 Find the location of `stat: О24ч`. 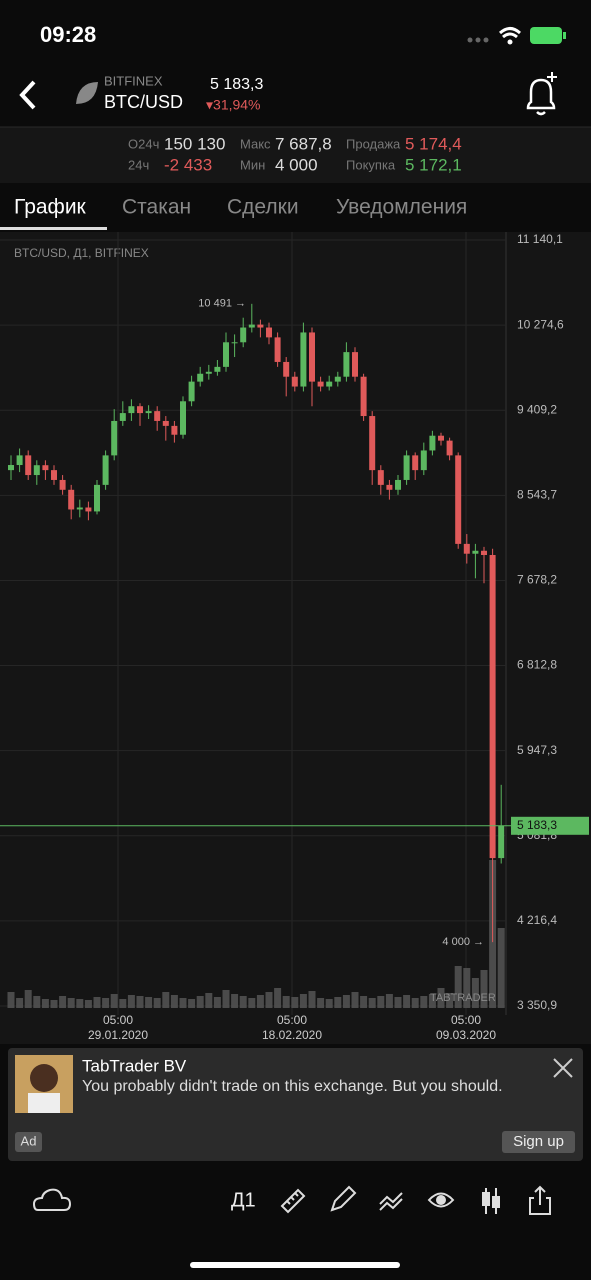

stat: О24ч is located at coordinates (143, 143).